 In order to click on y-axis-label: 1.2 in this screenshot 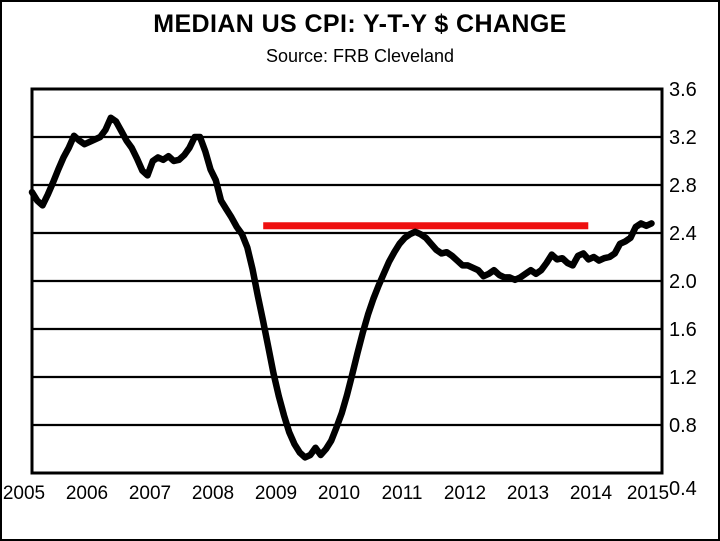, I will do `click(683, 378)`.